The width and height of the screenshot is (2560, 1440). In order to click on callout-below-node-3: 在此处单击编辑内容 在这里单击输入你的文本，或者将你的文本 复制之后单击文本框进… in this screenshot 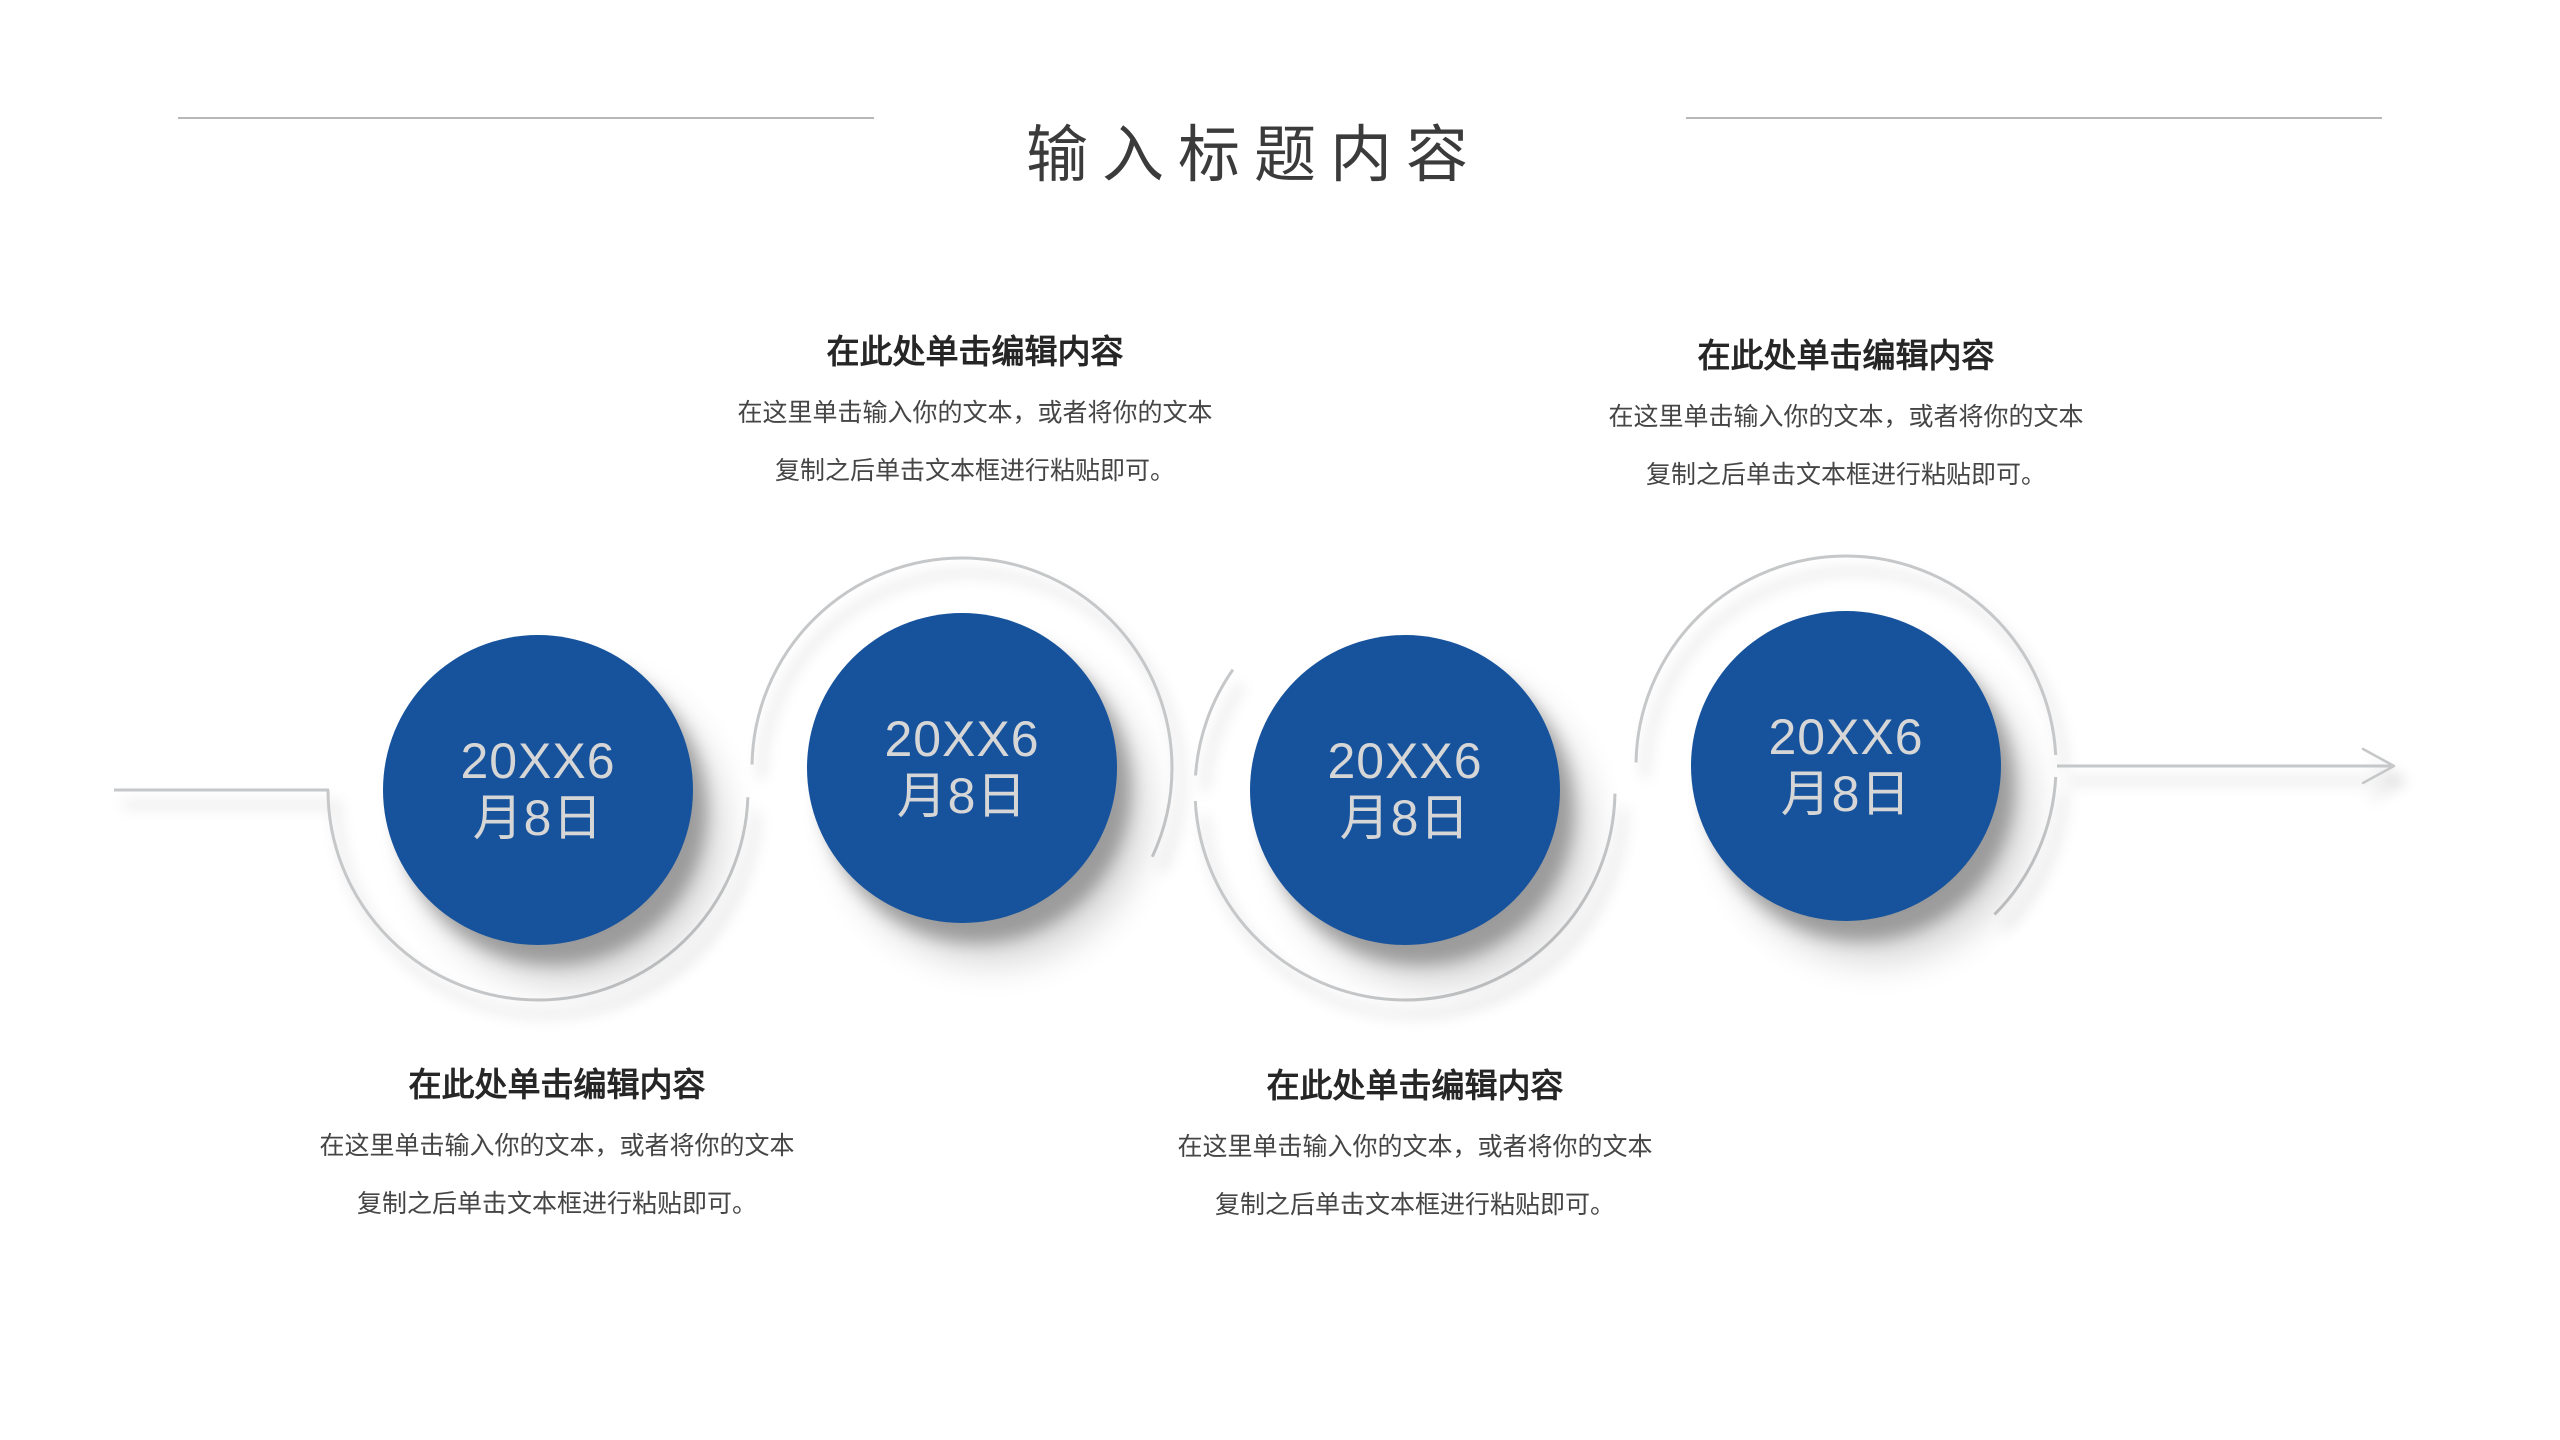, I will do `click(1415, 1142)`.